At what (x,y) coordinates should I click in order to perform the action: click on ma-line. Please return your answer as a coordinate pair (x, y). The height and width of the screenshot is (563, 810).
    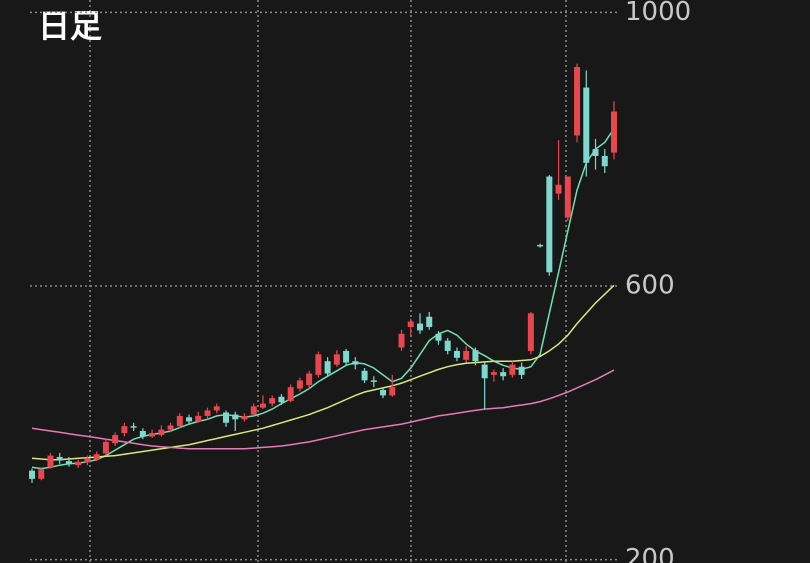
    Looking at the image, I should click on (323, 409).